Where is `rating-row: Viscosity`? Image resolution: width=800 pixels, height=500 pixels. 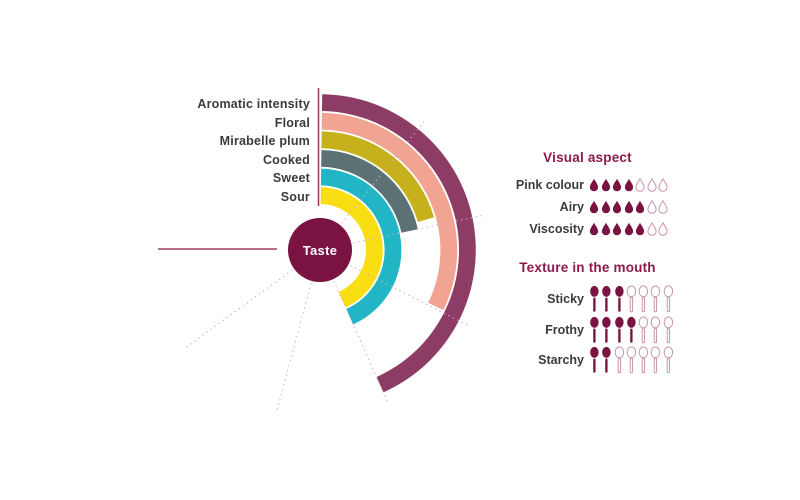 rating-row: Viscosity is located at coordinates (587, 229).